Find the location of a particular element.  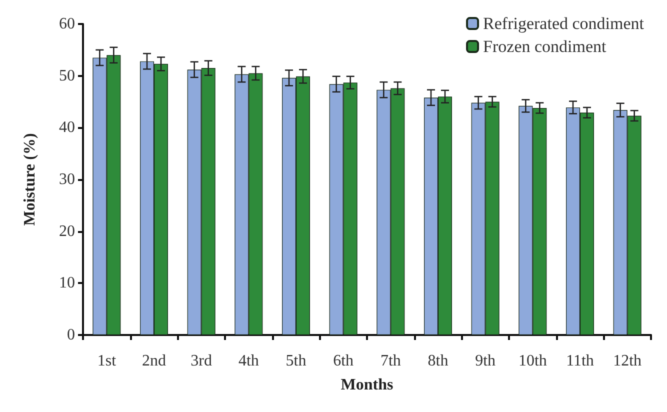

x-tick-label: 9th is located at coordinates (485, 361).